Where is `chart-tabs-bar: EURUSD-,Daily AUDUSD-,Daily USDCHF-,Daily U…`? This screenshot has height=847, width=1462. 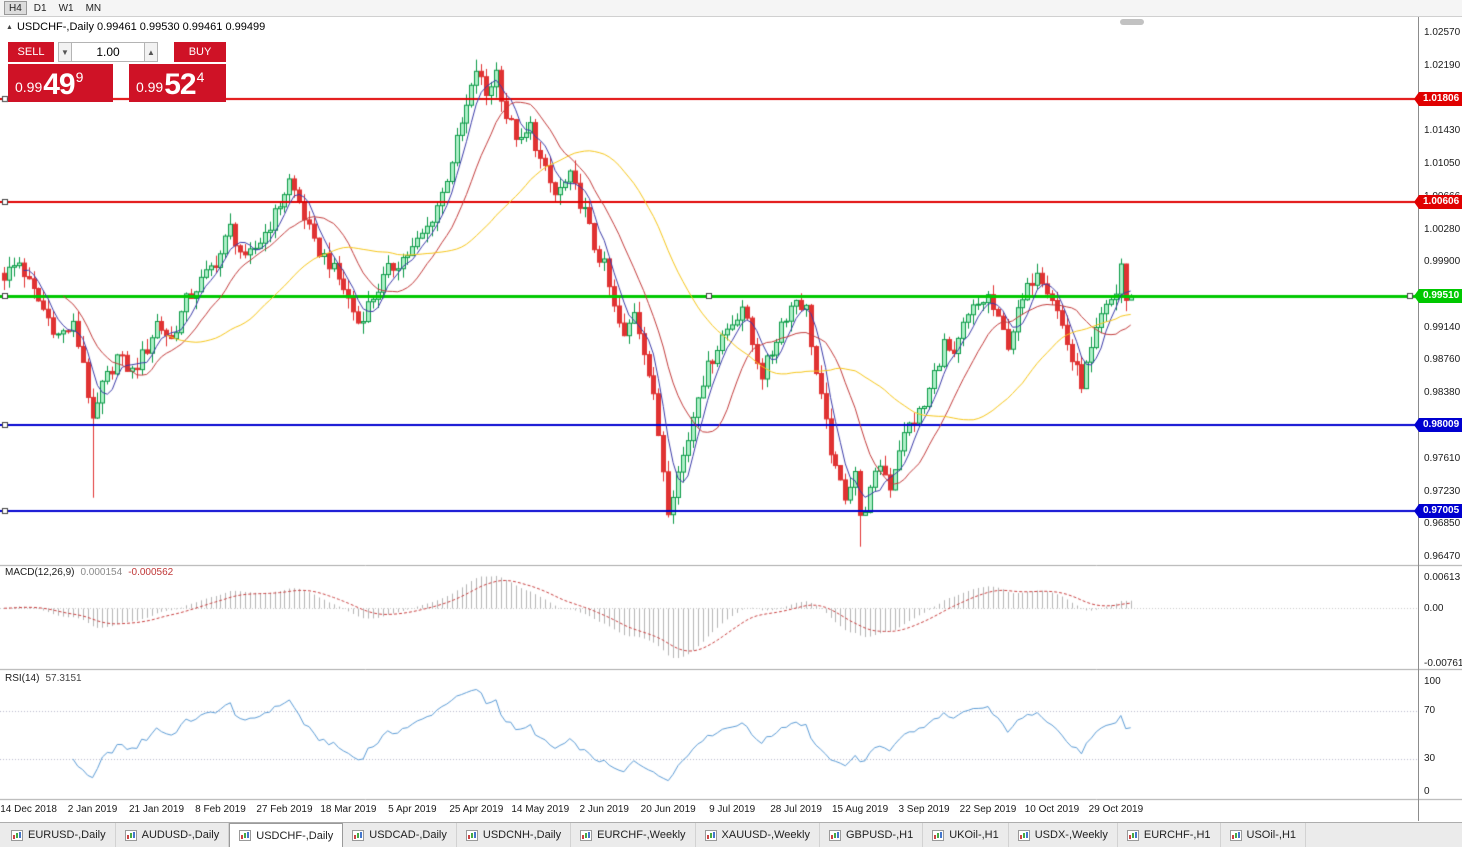
chart-tabs-bar: EURUSD-,Daily AUDUSD-,Daily USDCHF-,Daily U… is located at coordinates (731, 834).